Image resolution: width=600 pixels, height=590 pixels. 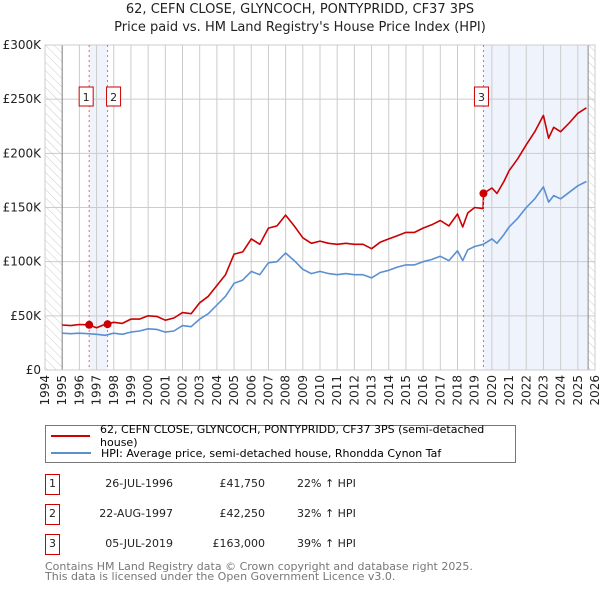 I want to click on x-tick-label: 2003, so click(x=200, y=390).